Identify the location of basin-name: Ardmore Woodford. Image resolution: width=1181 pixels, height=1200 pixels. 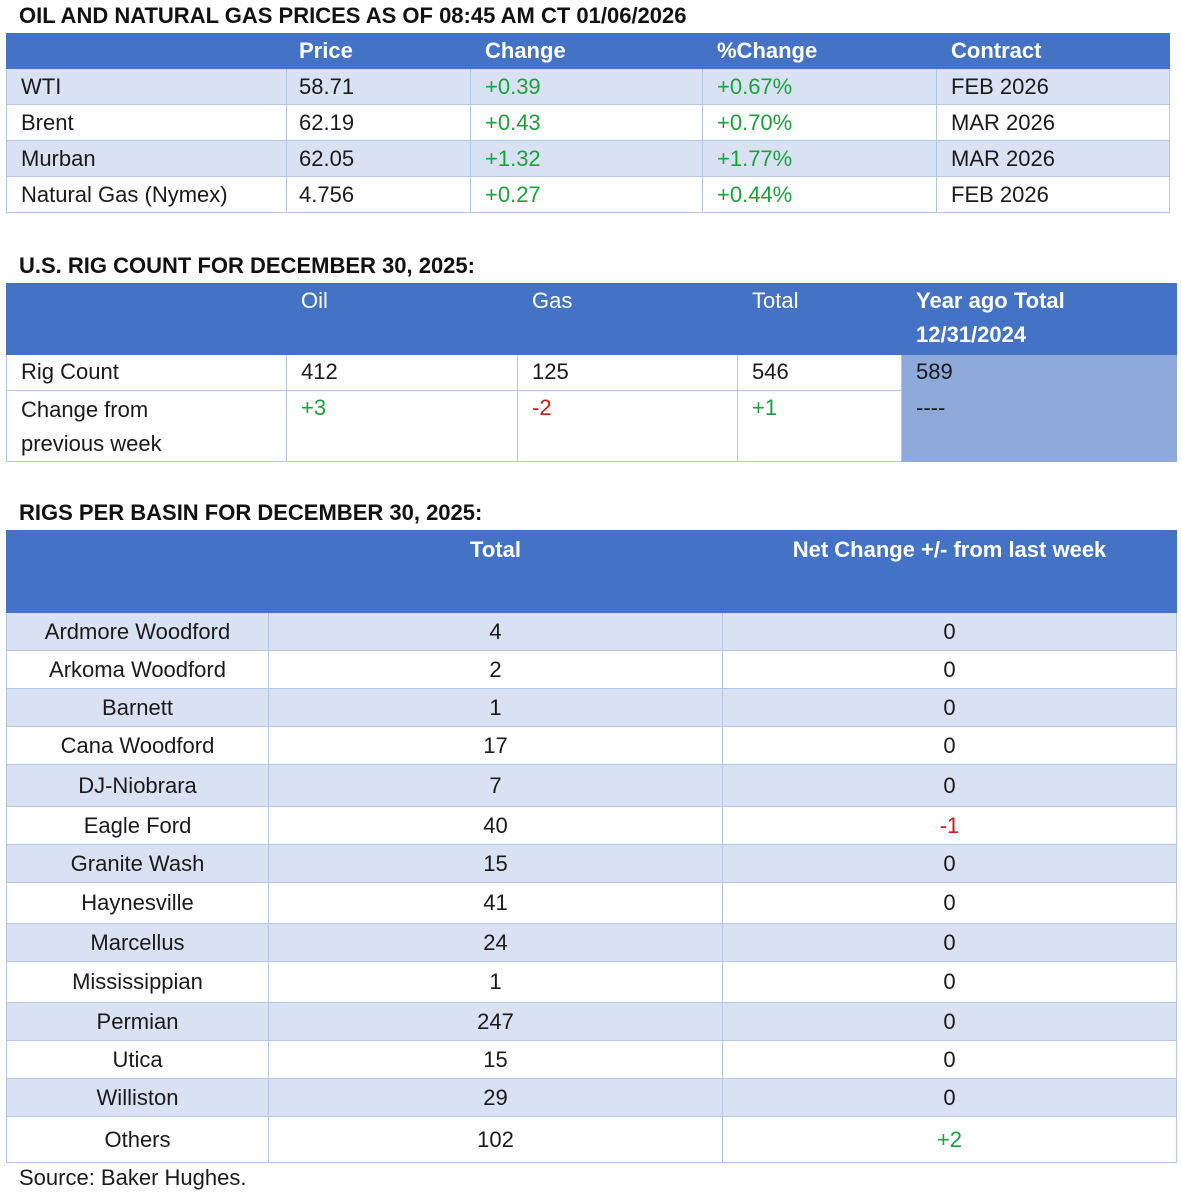
(137, 631).